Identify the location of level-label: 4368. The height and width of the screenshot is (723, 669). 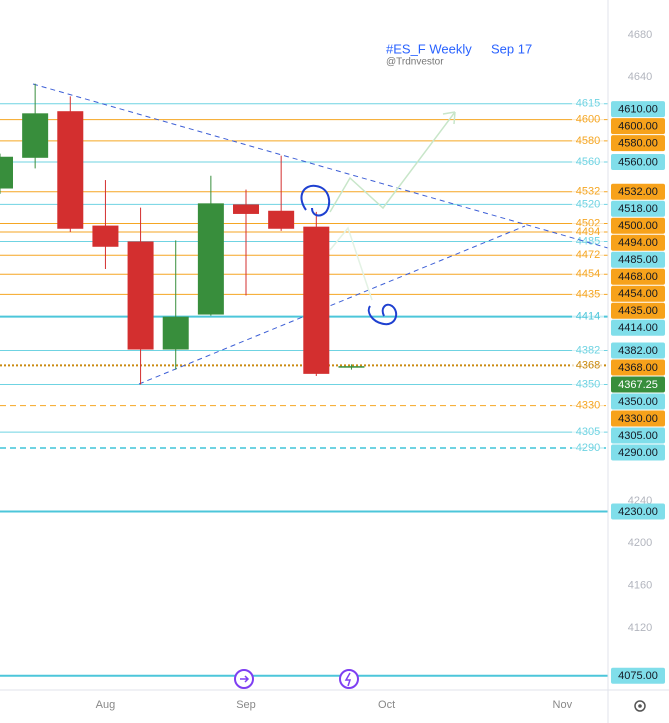
(588, 365).